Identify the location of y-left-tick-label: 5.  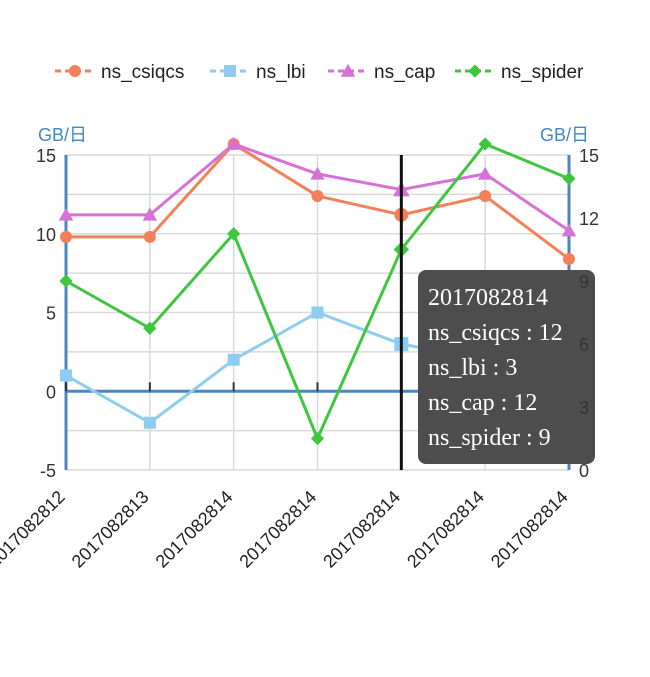
(51, 314).